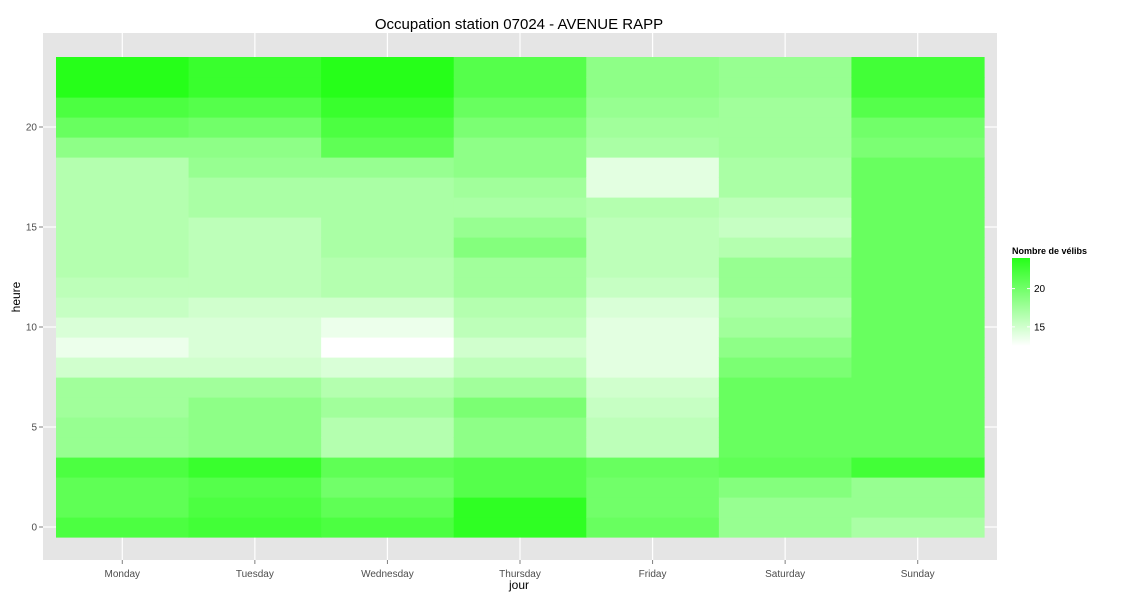  I want to click on x-tick-label: Friday, so click(653, 574).